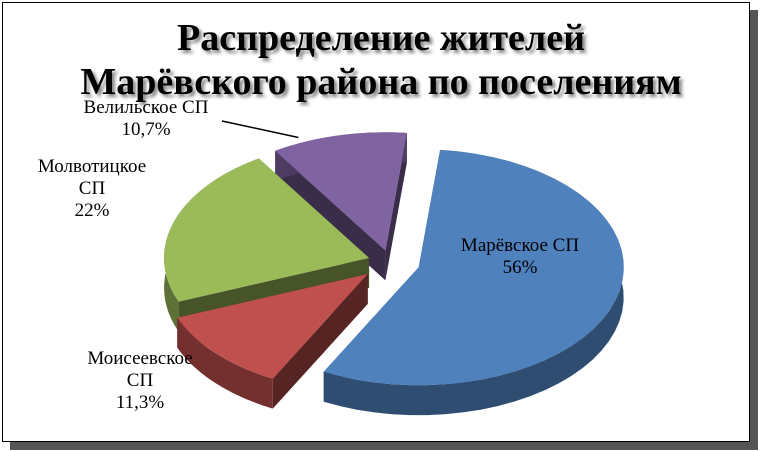 This screenshot has width=762, height=451. Describe the element at coordinates (260, 129) in the screenshot. I see `leader-line` at that location.